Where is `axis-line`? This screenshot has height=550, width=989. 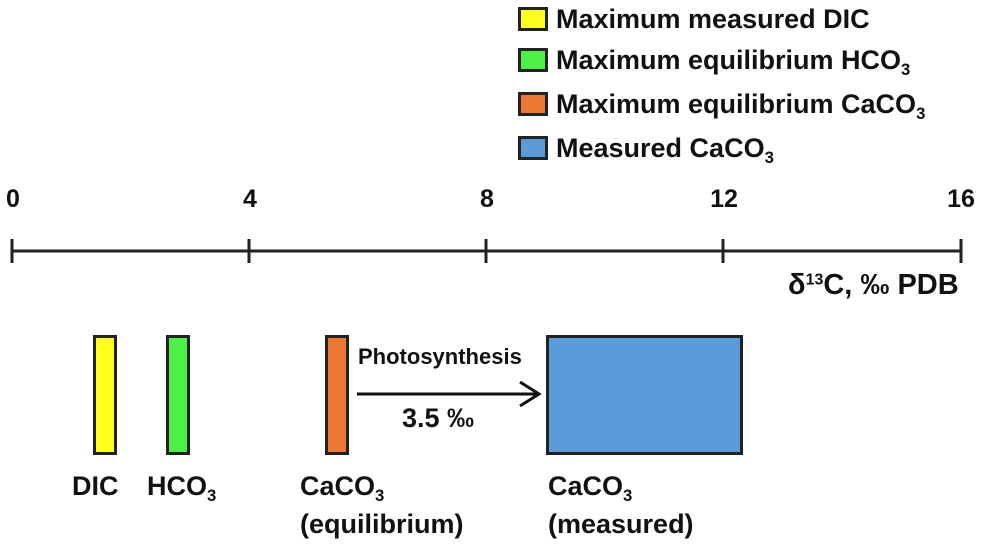
axis-line is located at coordinates (486, 251).